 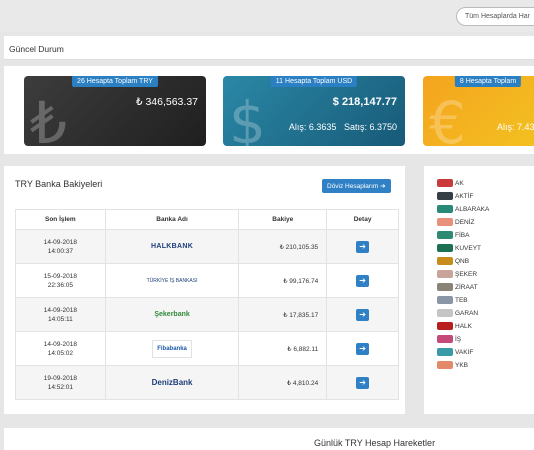 I want to click on bank-cell: Şekerbank, so click(x=172, y=314).